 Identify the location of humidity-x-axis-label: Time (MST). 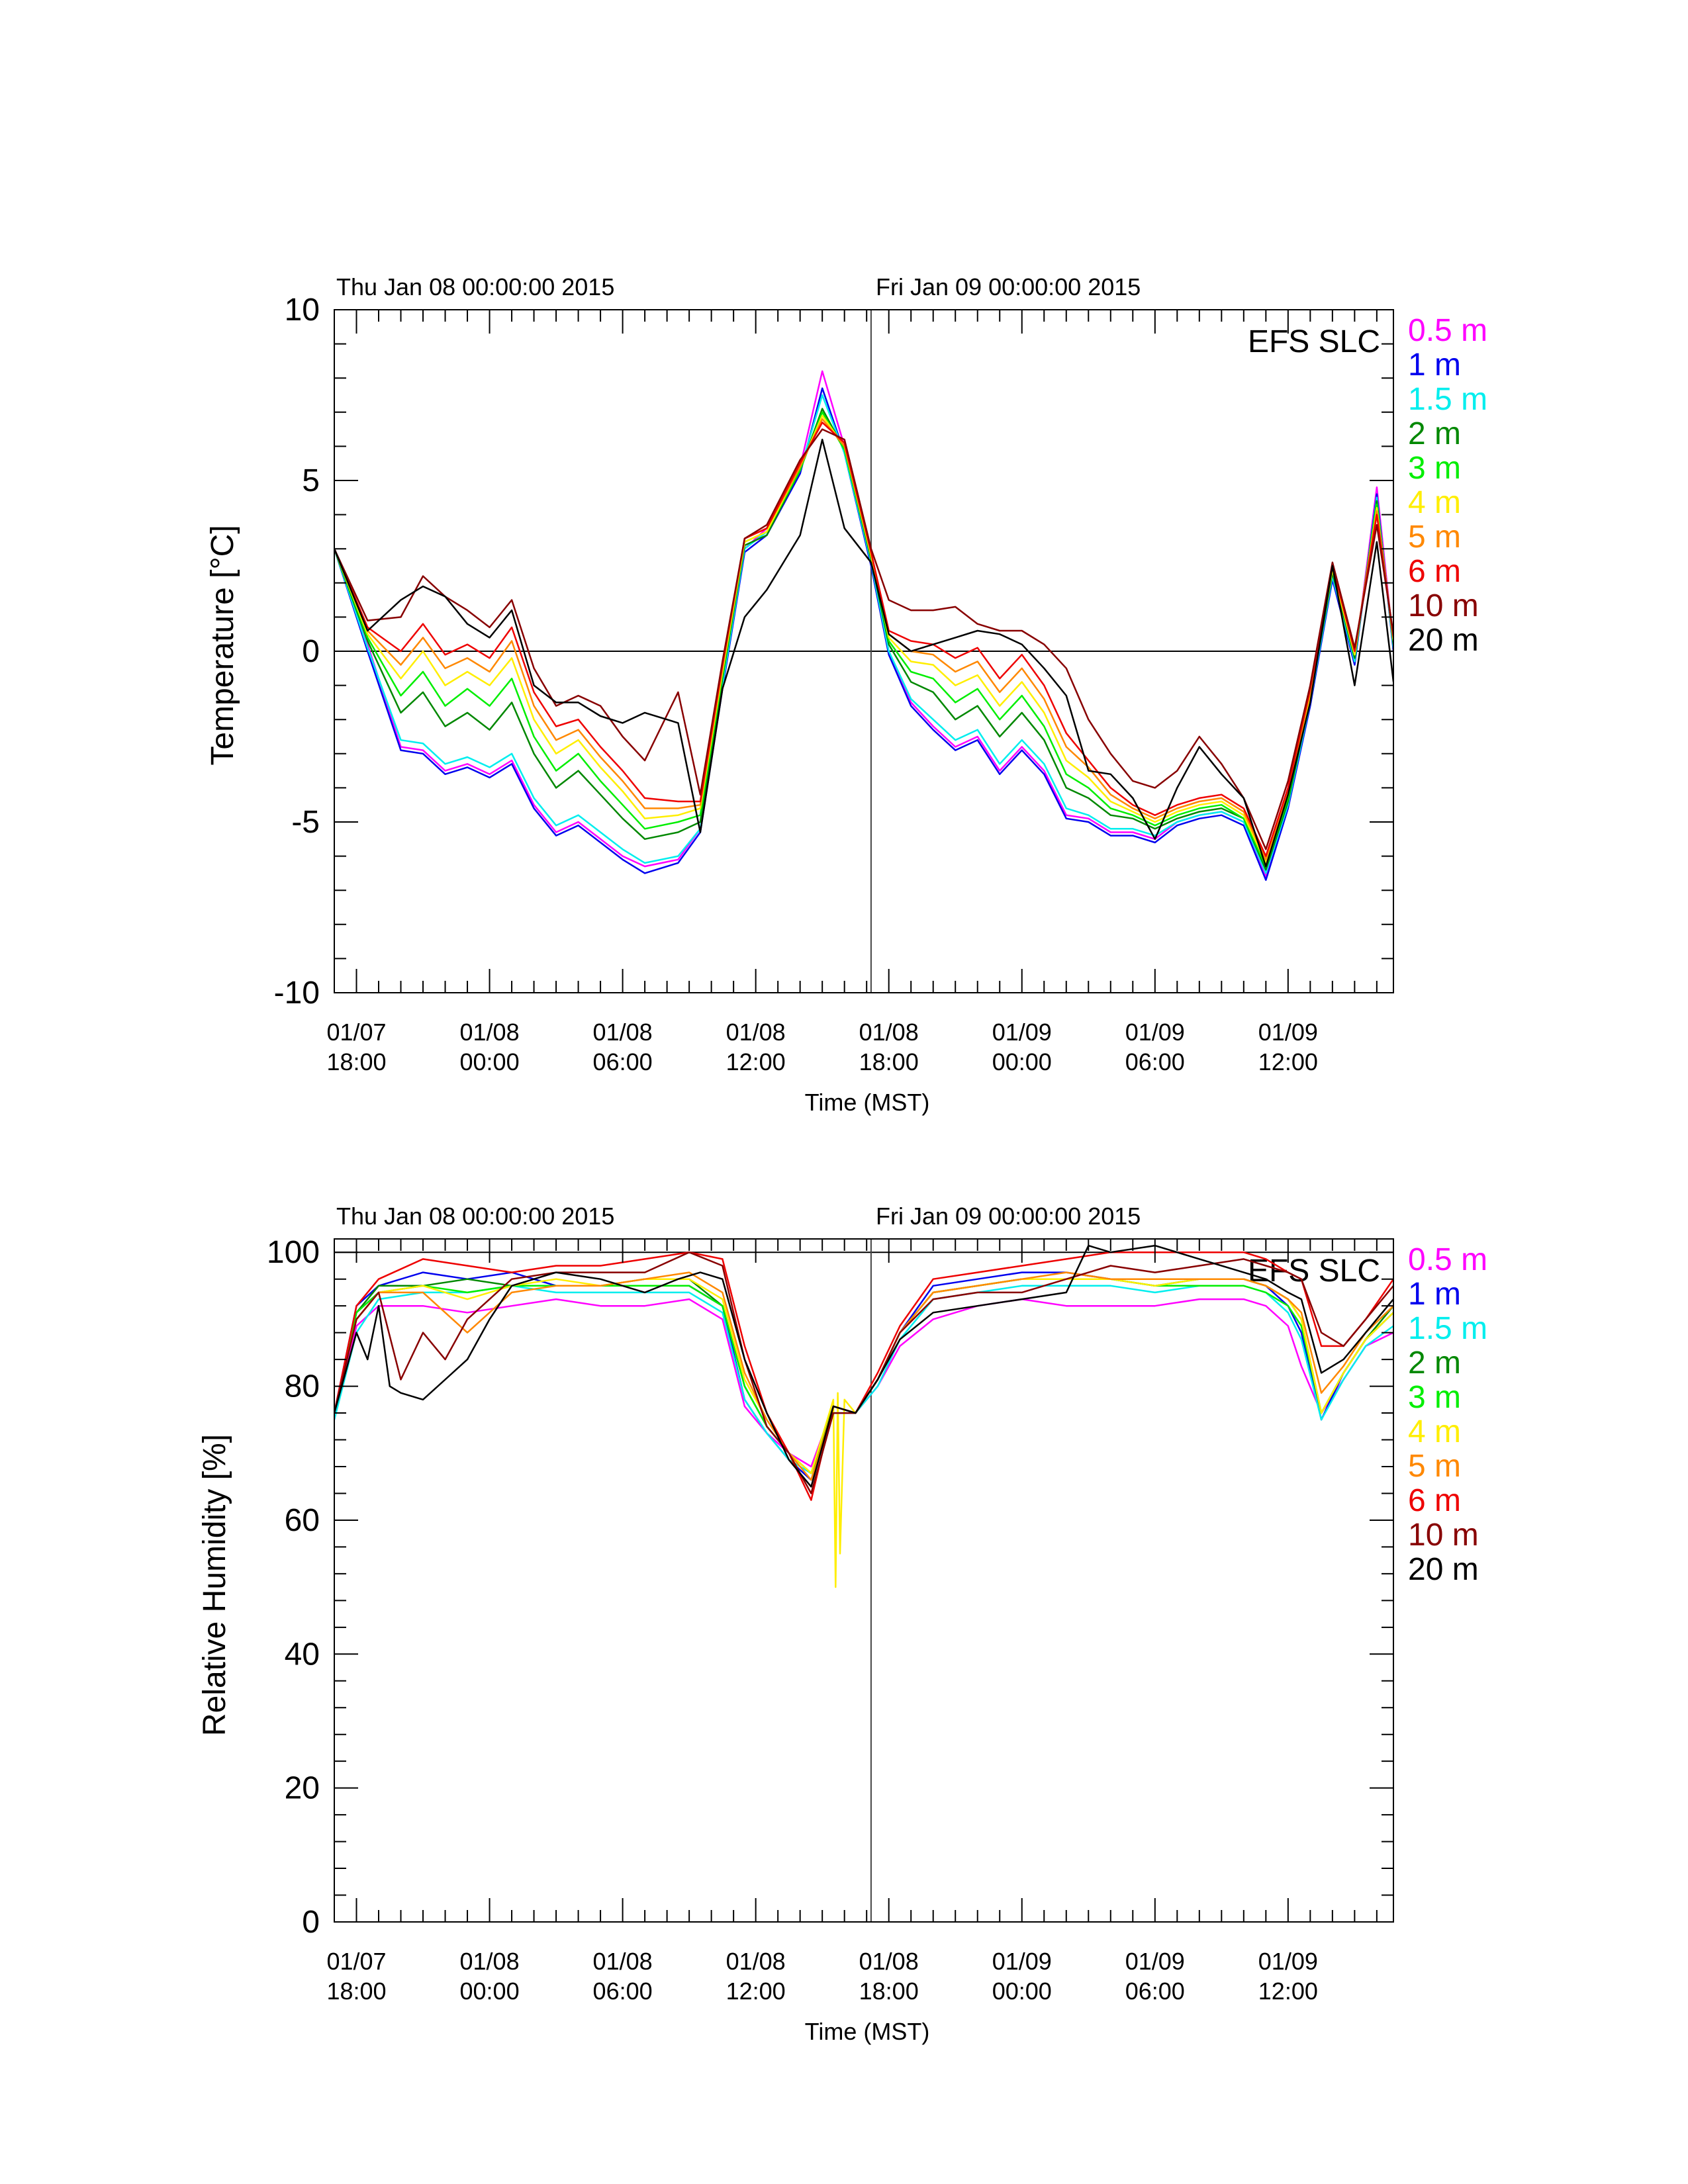
(867, 2031).